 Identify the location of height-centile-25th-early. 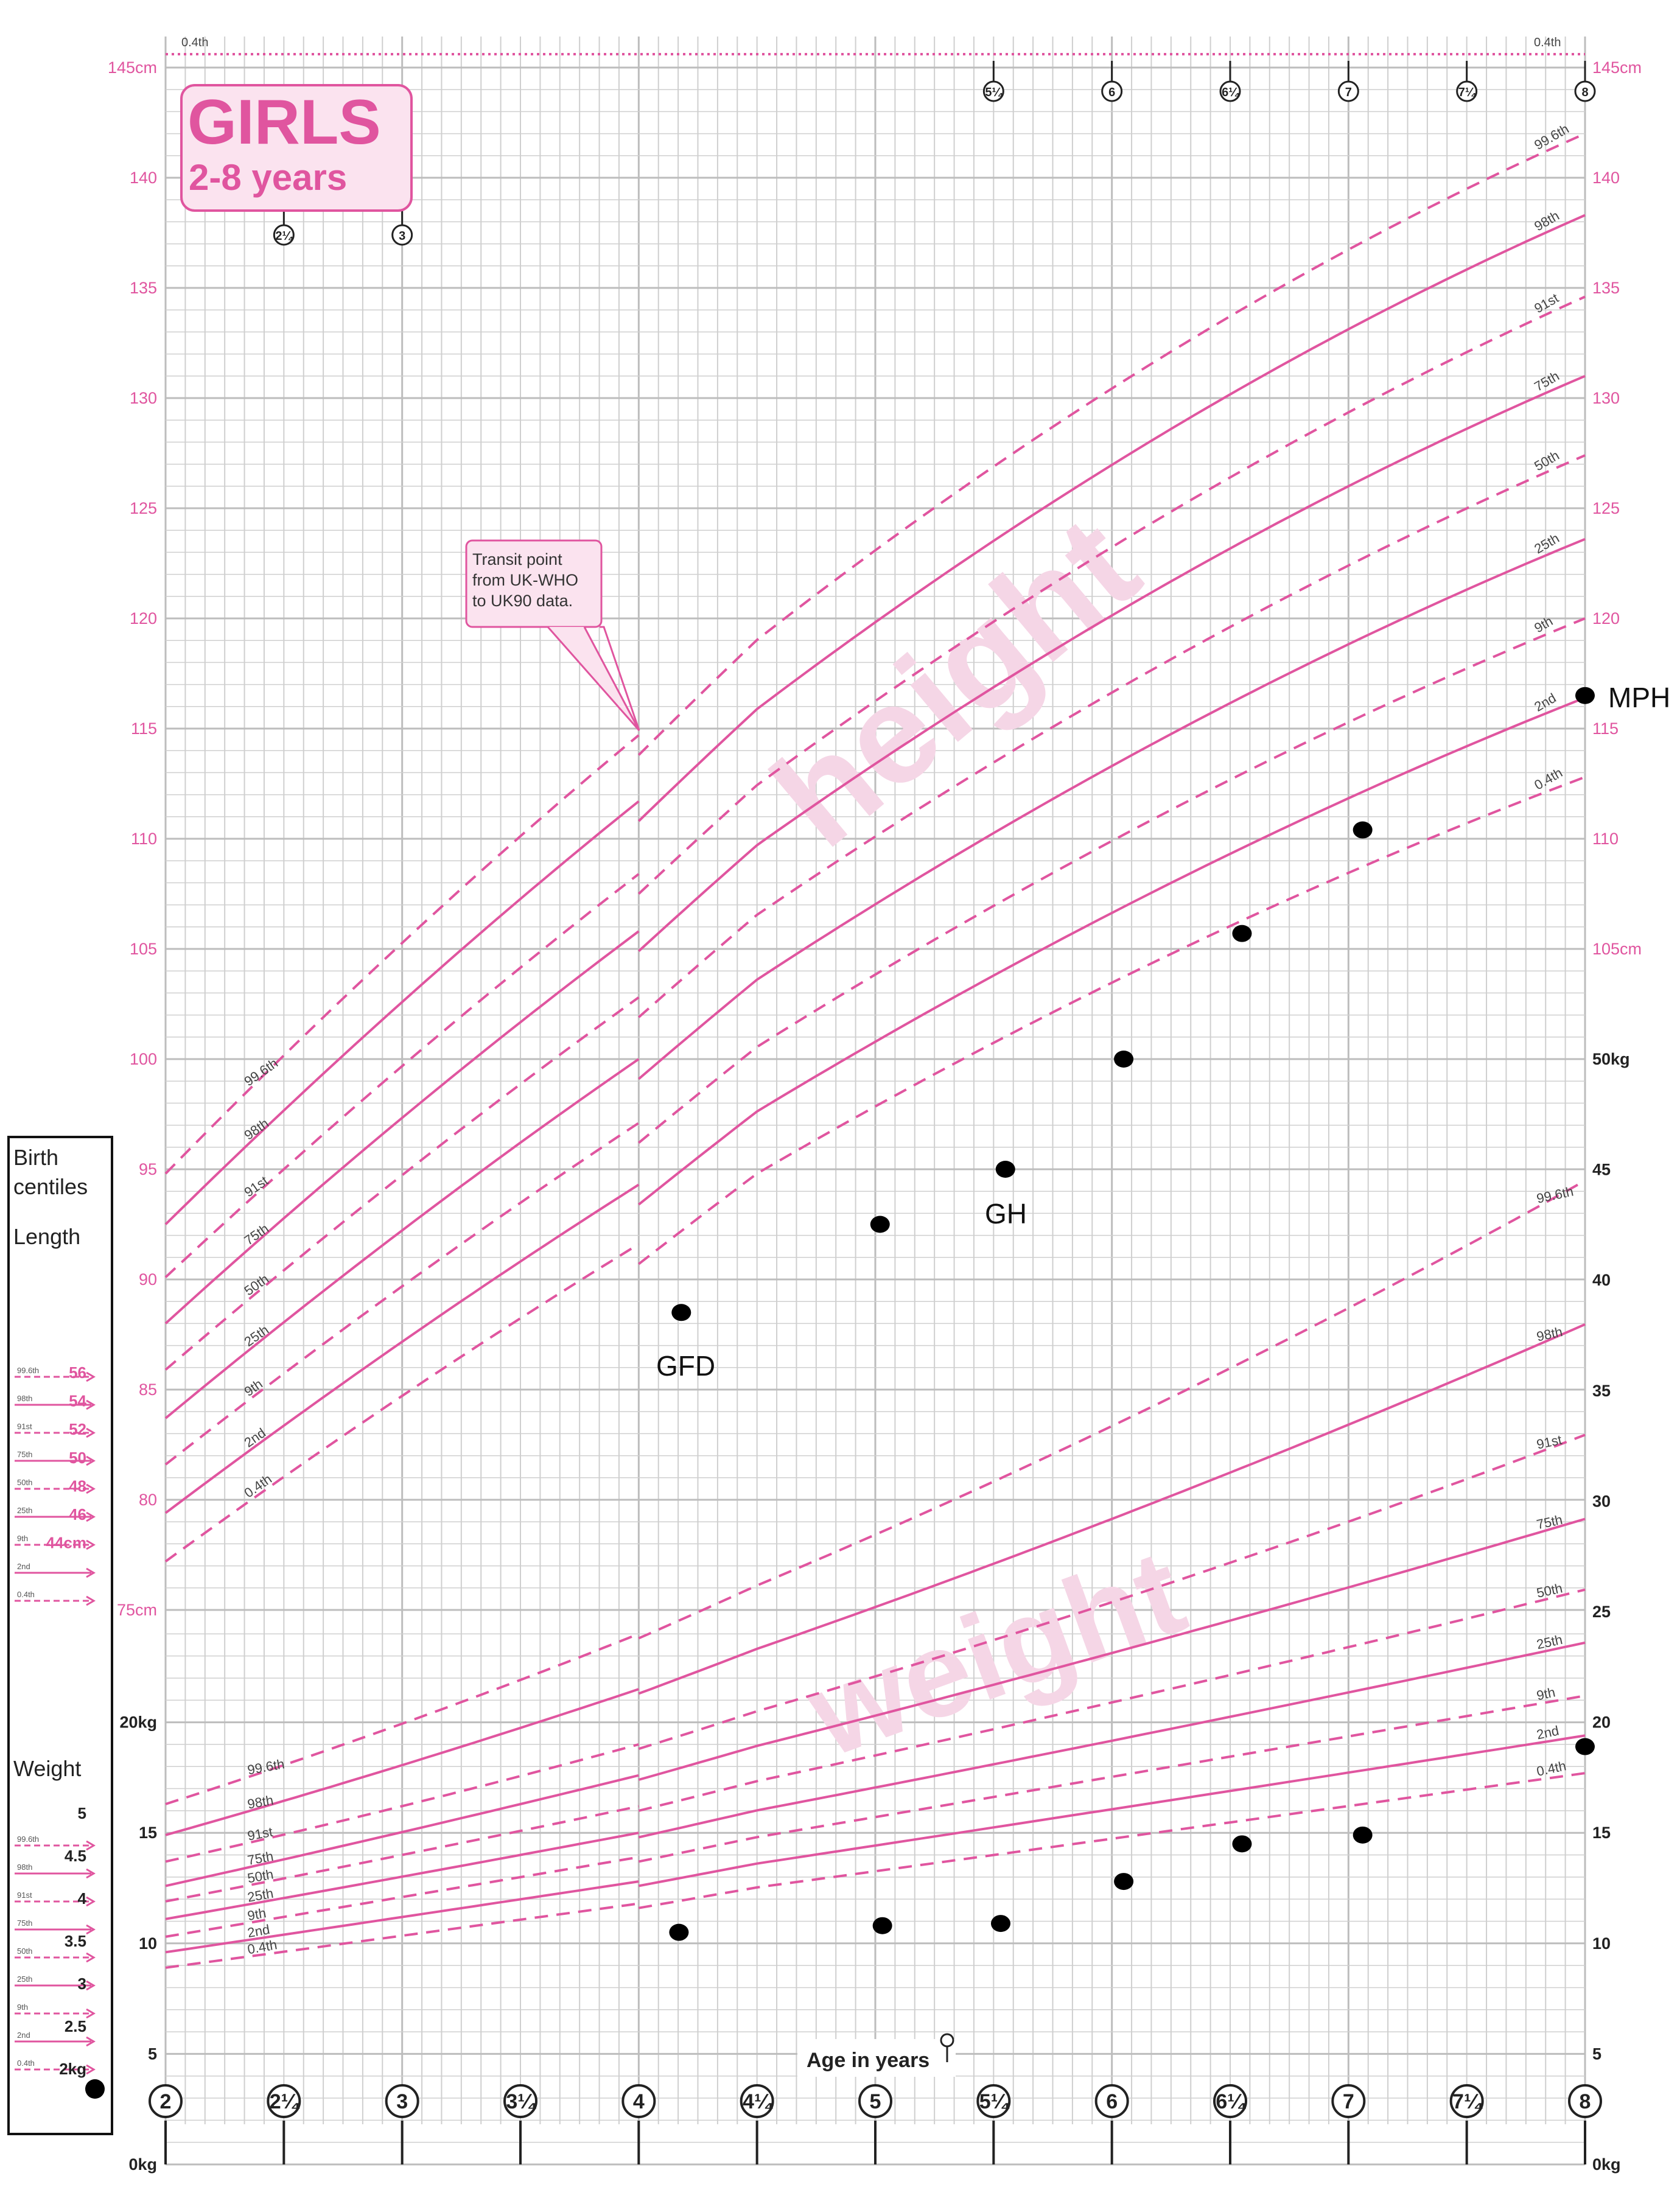
(402, 1238).